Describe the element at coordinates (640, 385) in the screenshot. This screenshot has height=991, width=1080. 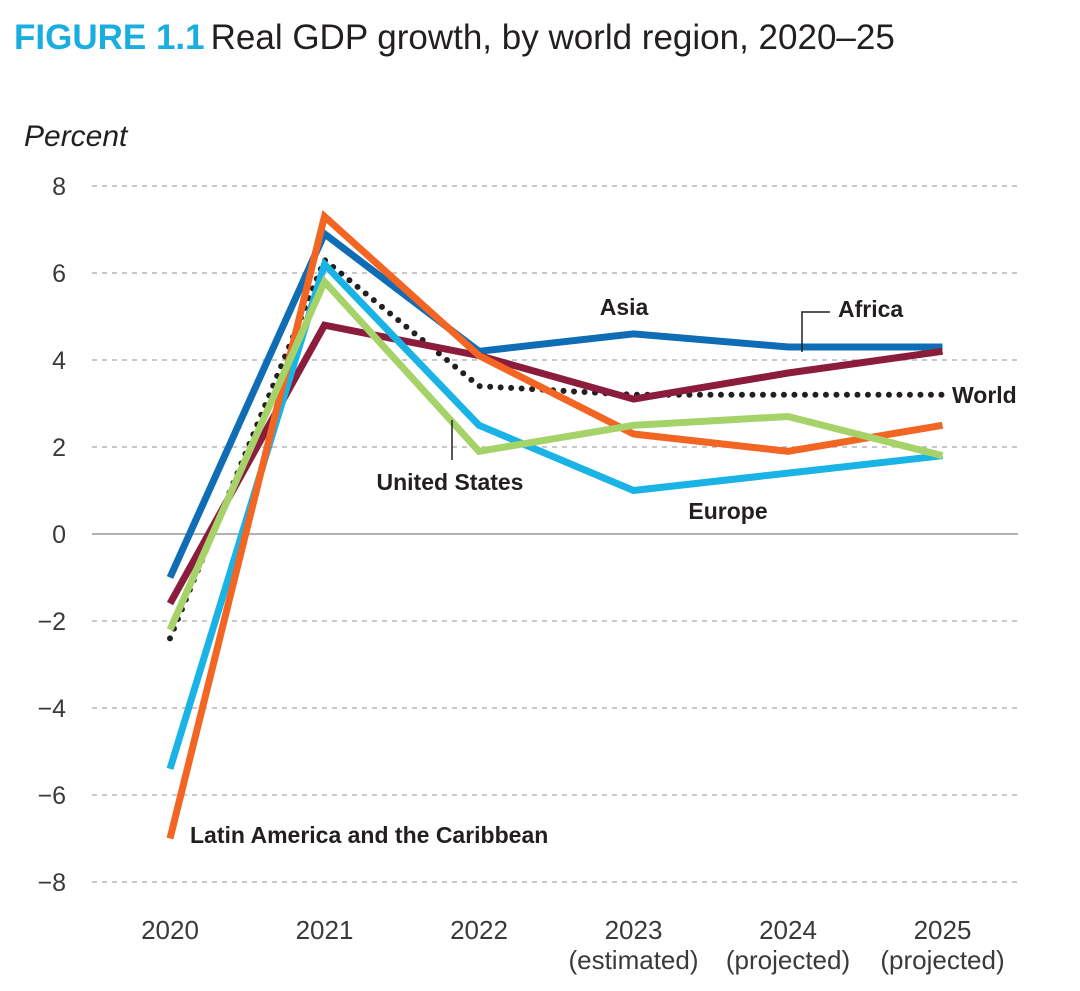
I see `label-leader-lines` at that location.